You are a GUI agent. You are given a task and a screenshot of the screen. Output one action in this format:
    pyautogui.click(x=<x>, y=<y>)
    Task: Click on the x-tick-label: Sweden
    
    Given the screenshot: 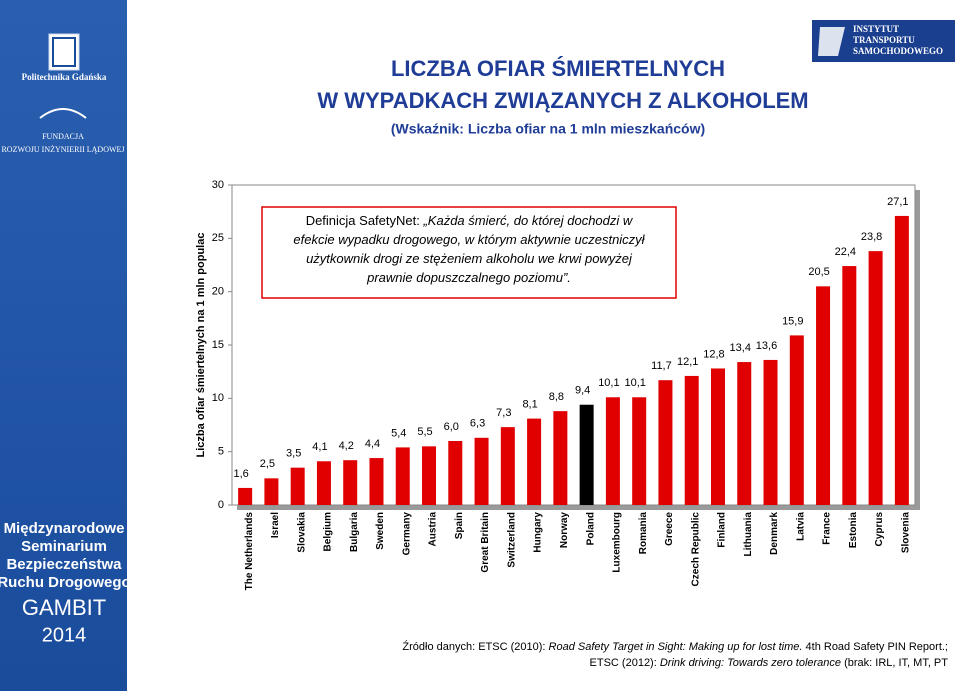 What is the action you would take?
    pyautogui.click(x=380, y=531)
    